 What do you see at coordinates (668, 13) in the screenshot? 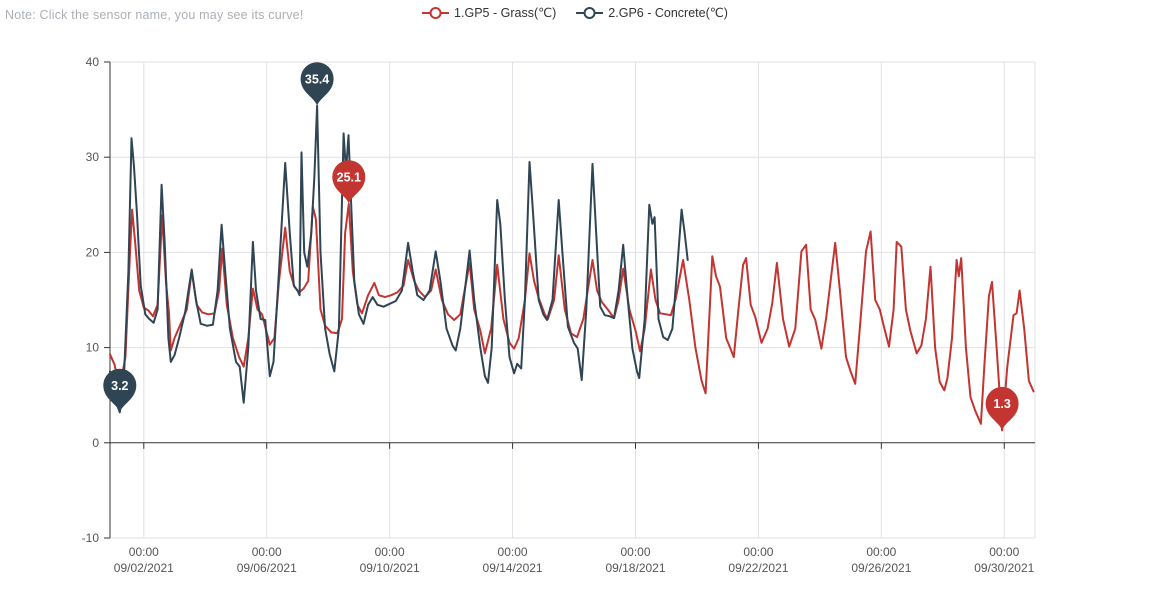
I see `legend-label-gp6: 2.GP6 - Concrete(℃)` at bounding box center [668, 13].